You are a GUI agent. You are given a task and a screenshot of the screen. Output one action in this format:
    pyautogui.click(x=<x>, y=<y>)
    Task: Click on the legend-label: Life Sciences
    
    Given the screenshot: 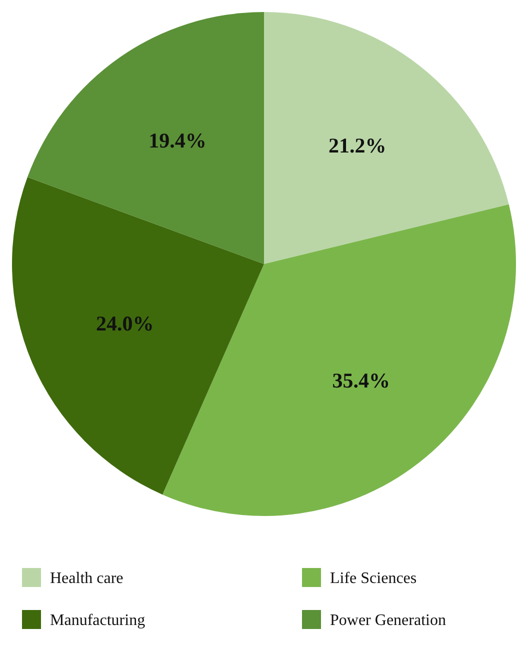 What is the action you would take?
    pyautogui.click(x=373, y=578)
    